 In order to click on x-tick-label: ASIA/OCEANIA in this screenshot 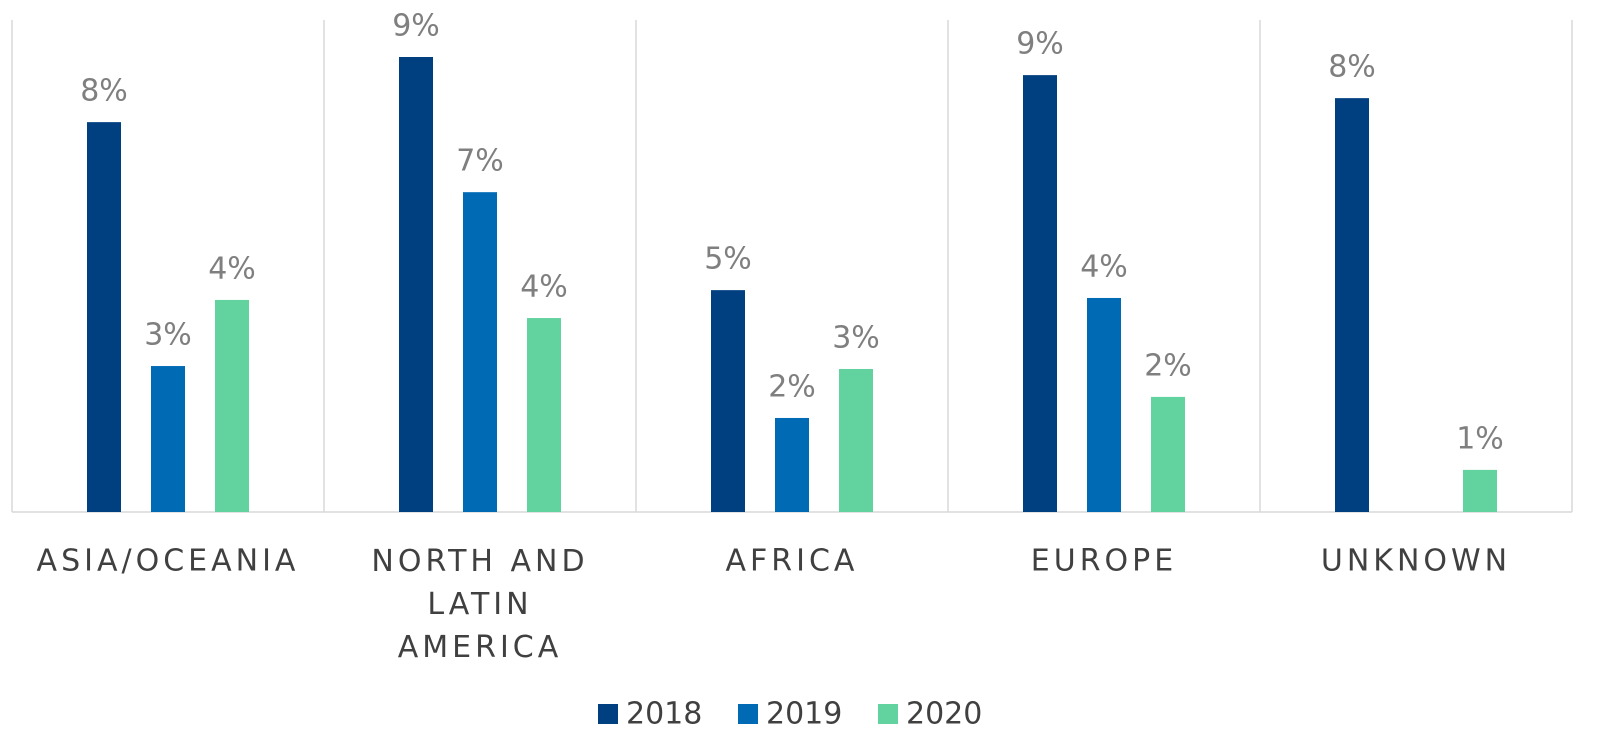, I will do `click(168, 561)`.